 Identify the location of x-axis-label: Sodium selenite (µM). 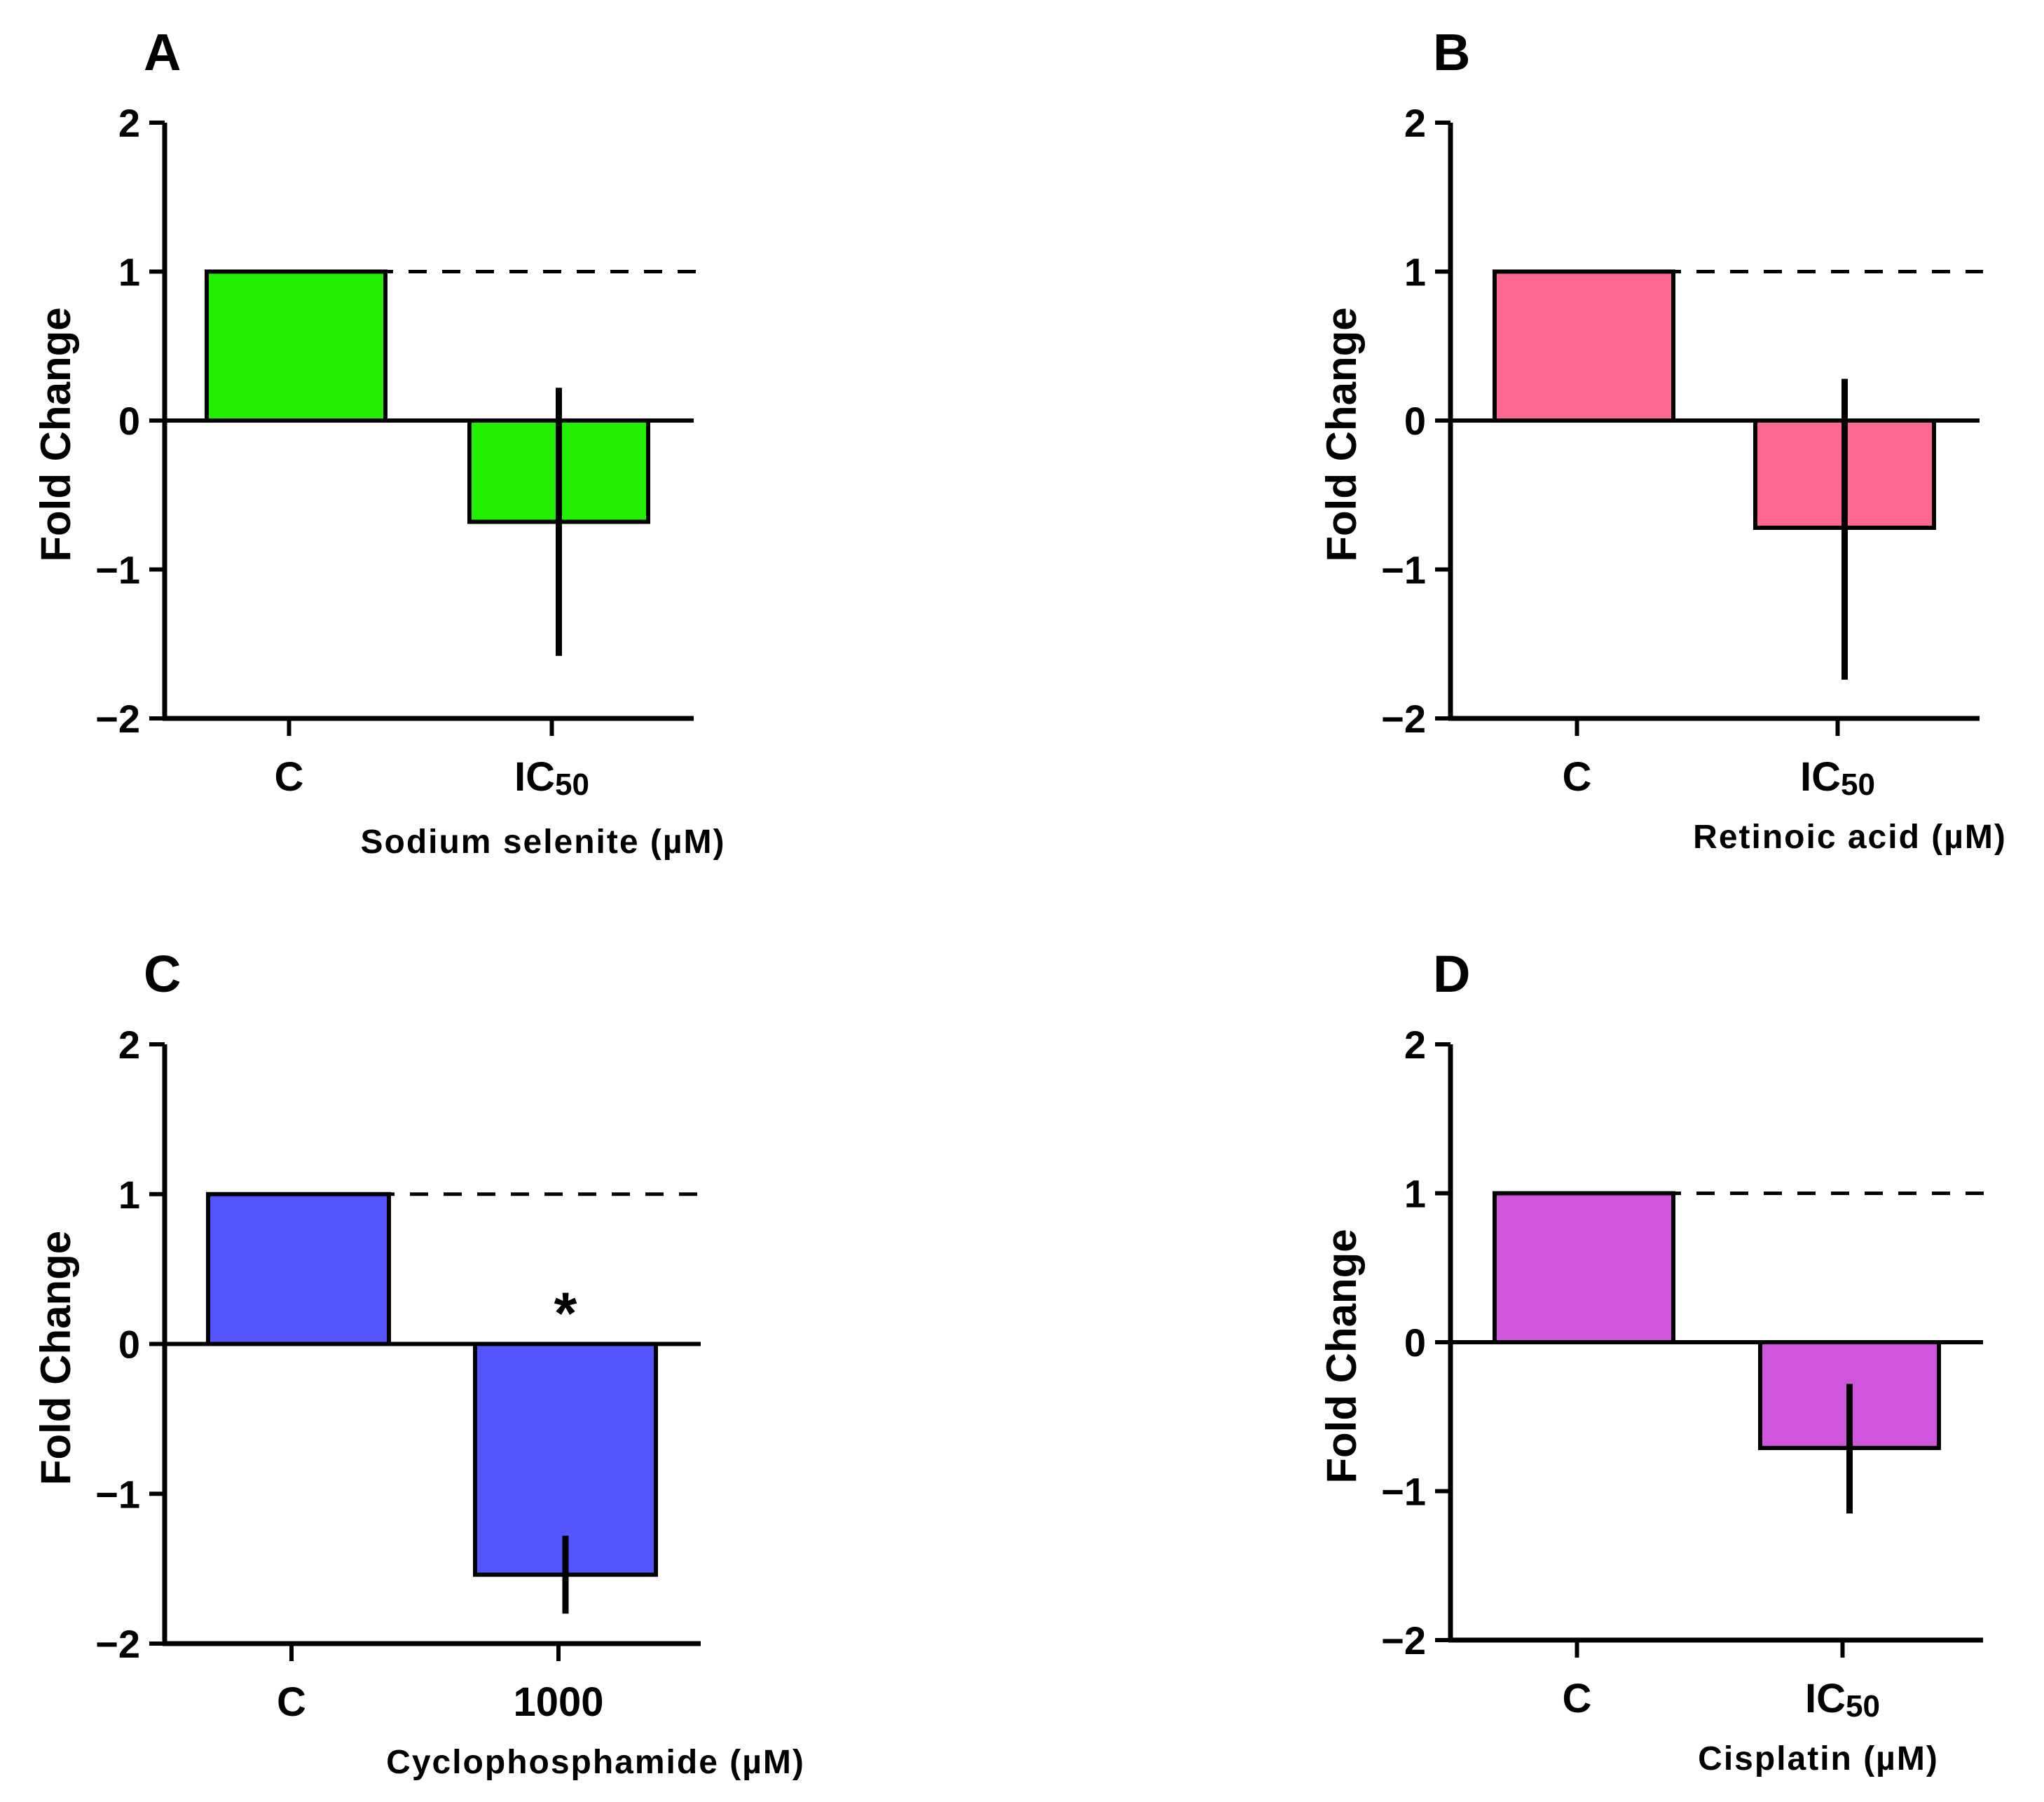
(542, 842).